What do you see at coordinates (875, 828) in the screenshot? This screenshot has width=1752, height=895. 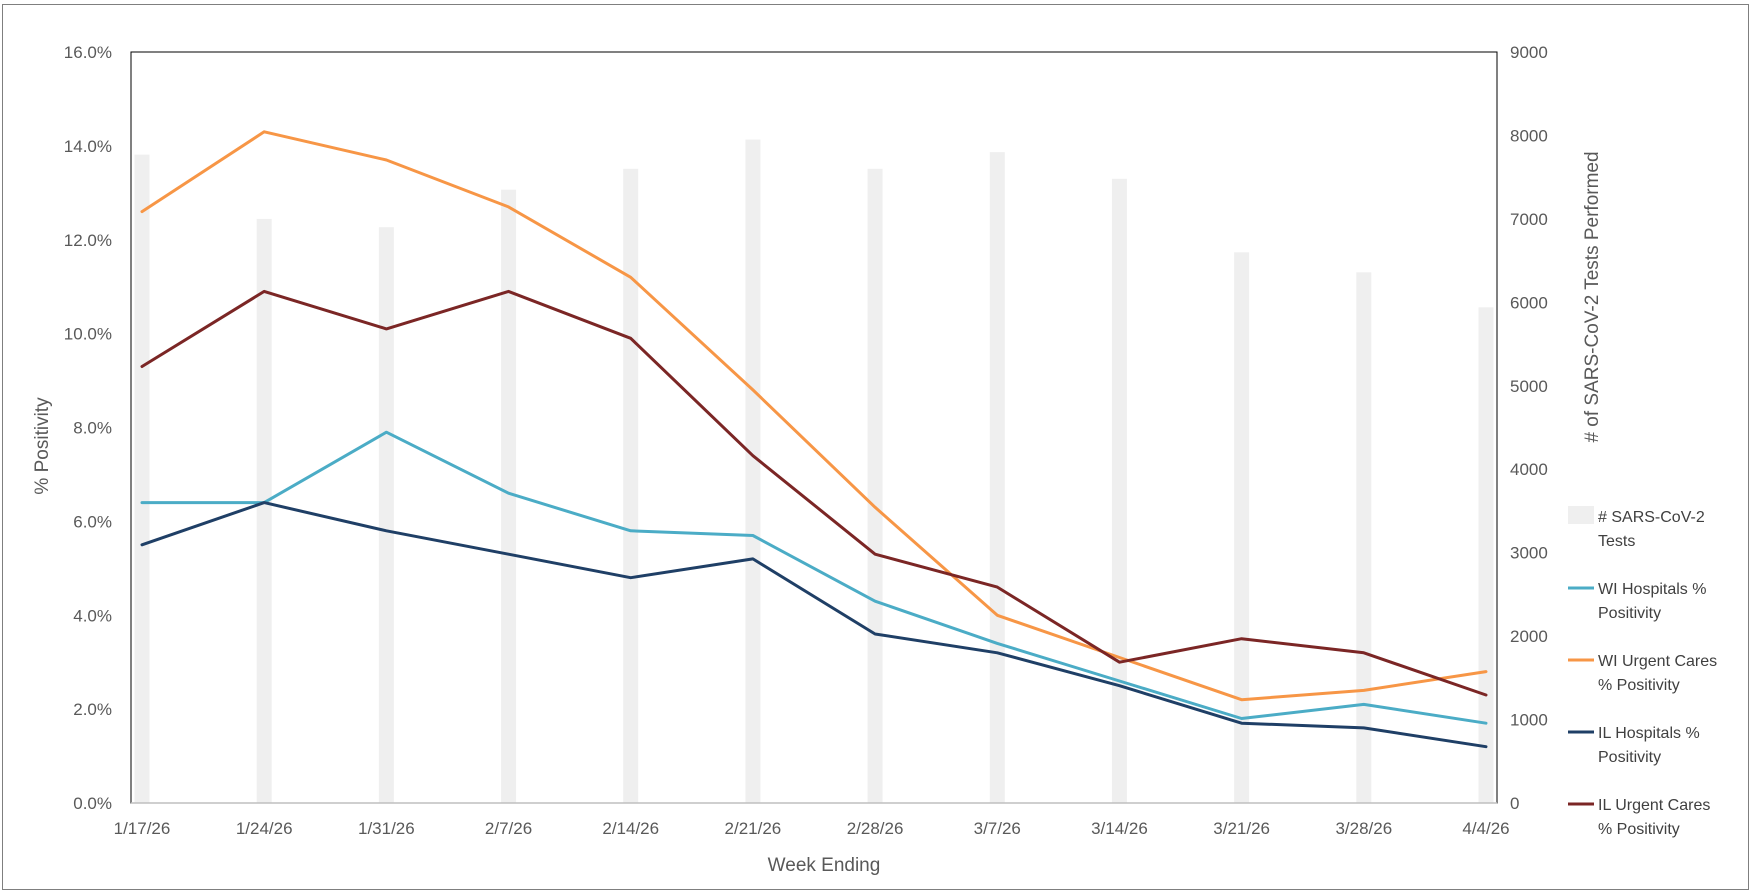 I see `x-tick-label: 2/28/26` at bounding box center [875, 828].